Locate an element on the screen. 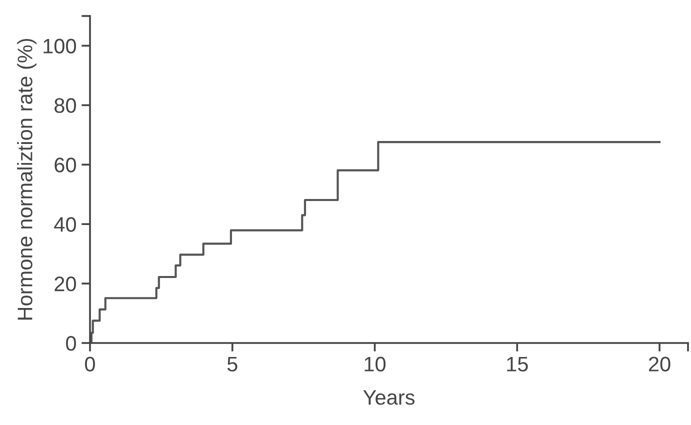 The width and height of the screenshot is (691, 425). x-tick-label: 0 is located at coordinates (90, 364).